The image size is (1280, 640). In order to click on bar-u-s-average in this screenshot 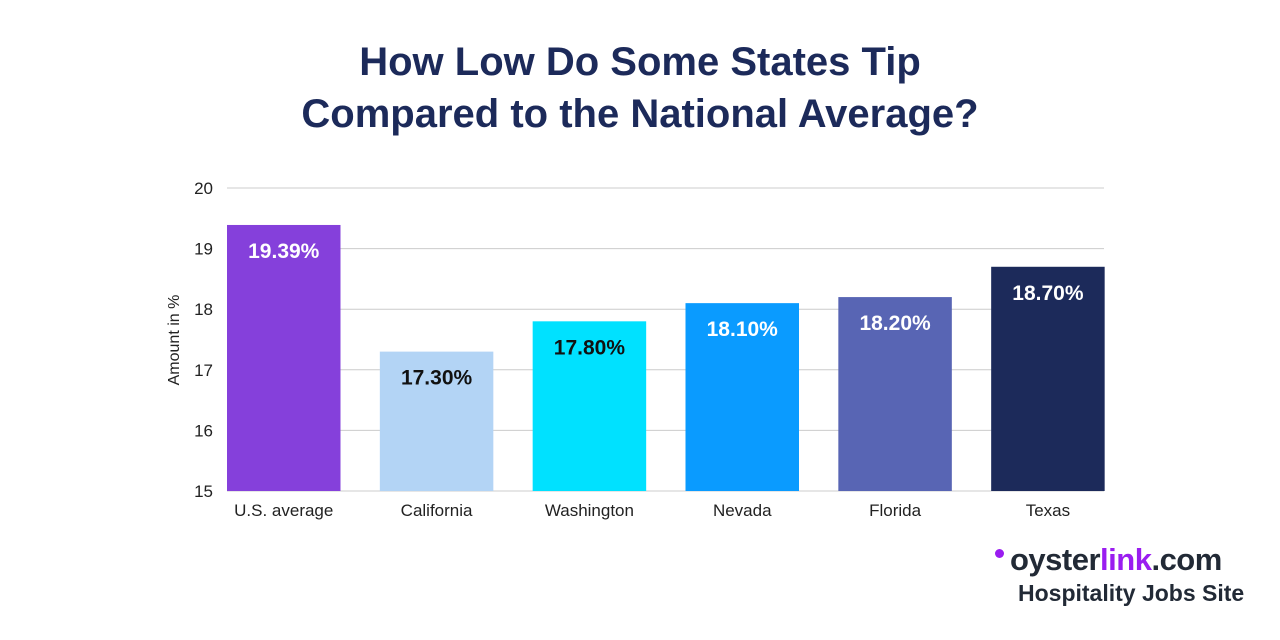, I will do `click(284, 357)`.